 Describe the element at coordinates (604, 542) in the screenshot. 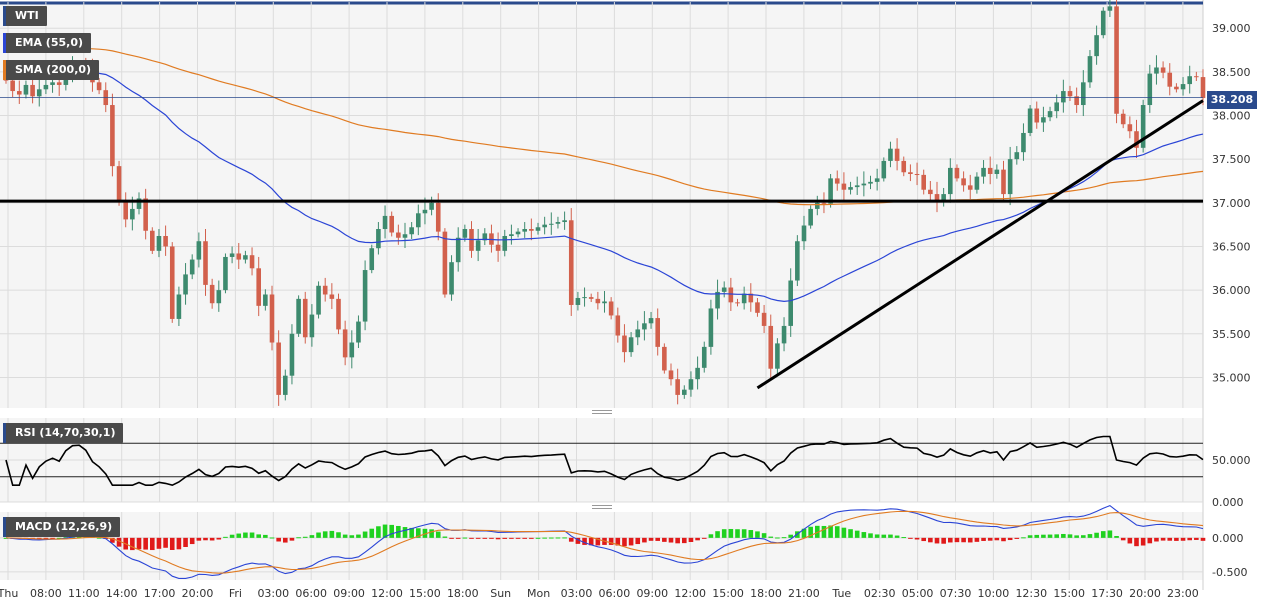

I see `macd-signal-line` at that location.